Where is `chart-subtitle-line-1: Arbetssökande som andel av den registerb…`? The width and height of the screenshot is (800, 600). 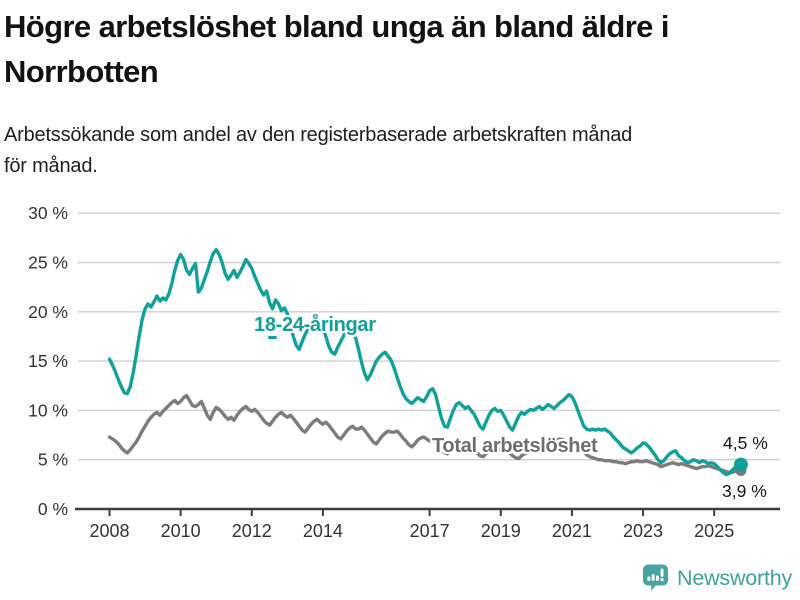
chart-subtitle-line-1: Arbetssökande som andel av den registerb… is located at coordinates (318, 135).